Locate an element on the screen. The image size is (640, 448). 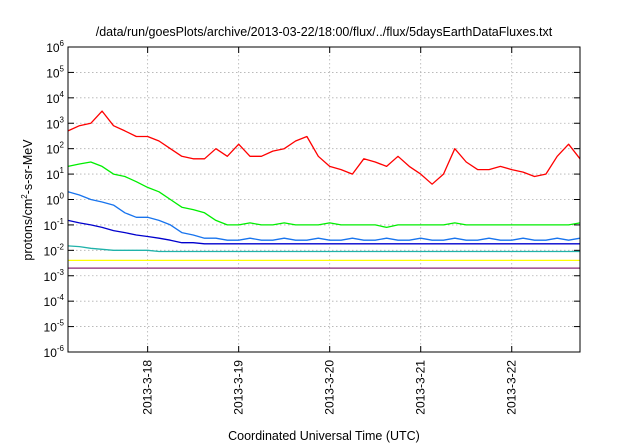
y-tick-exponent: -4 is located at coordinates (61, 297).